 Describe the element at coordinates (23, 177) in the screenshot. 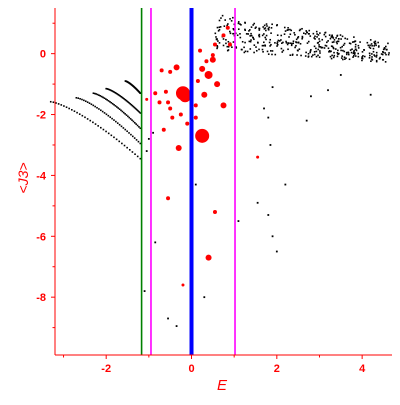

I see `y-axis-label: <J3>` at that location.